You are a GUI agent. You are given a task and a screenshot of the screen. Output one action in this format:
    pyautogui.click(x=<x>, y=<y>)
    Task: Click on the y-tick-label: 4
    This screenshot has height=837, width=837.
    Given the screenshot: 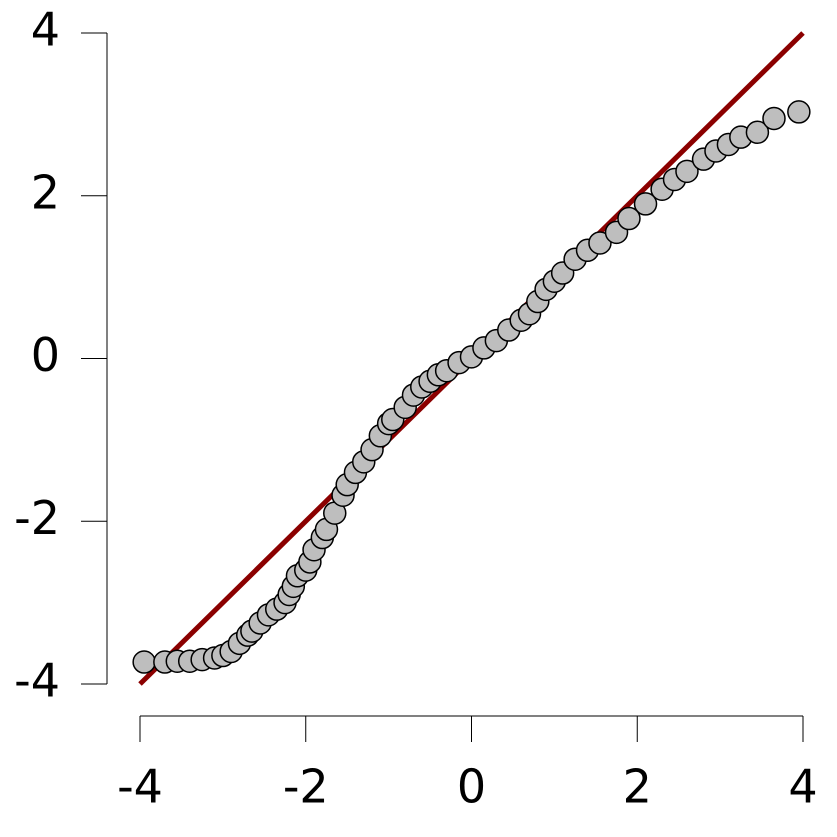 What is the action you would take?
    pyautogui.click(x=45, y=30)
    